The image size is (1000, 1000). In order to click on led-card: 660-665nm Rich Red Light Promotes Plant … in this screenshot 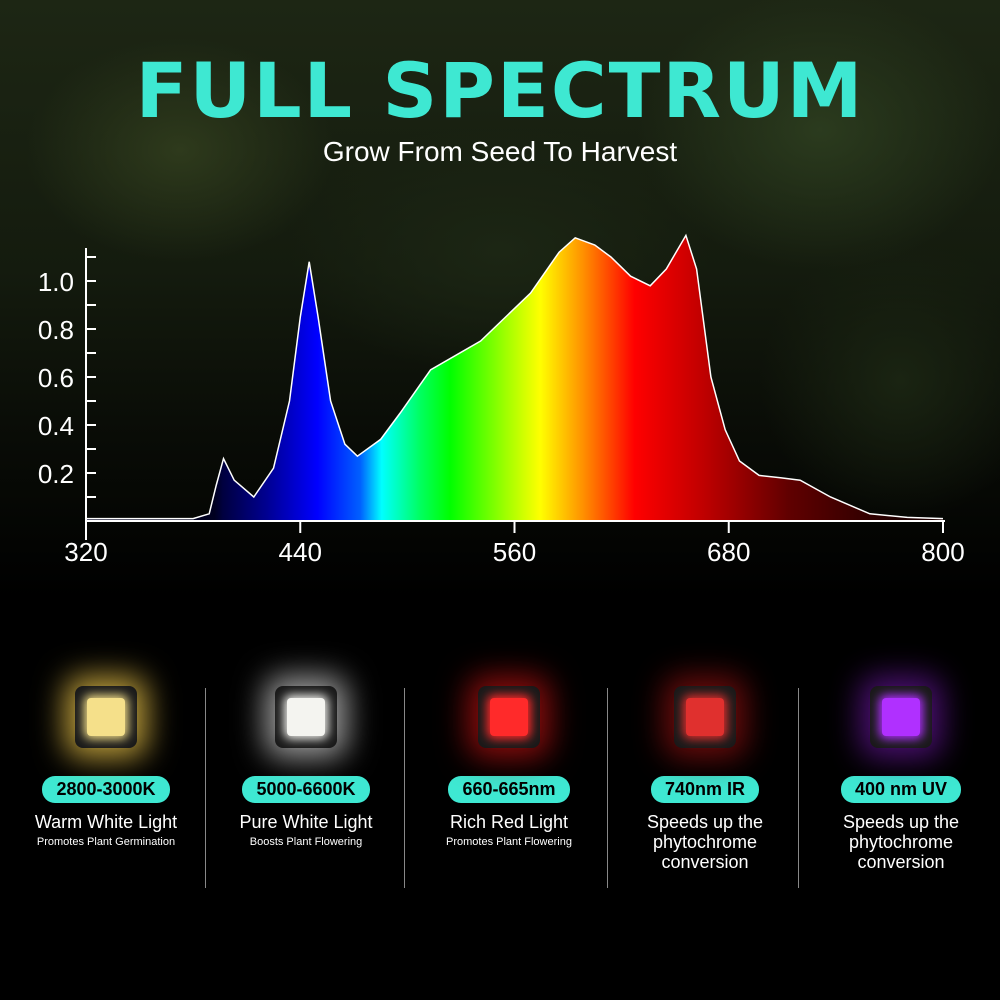, I will do `click(509, 785)`.